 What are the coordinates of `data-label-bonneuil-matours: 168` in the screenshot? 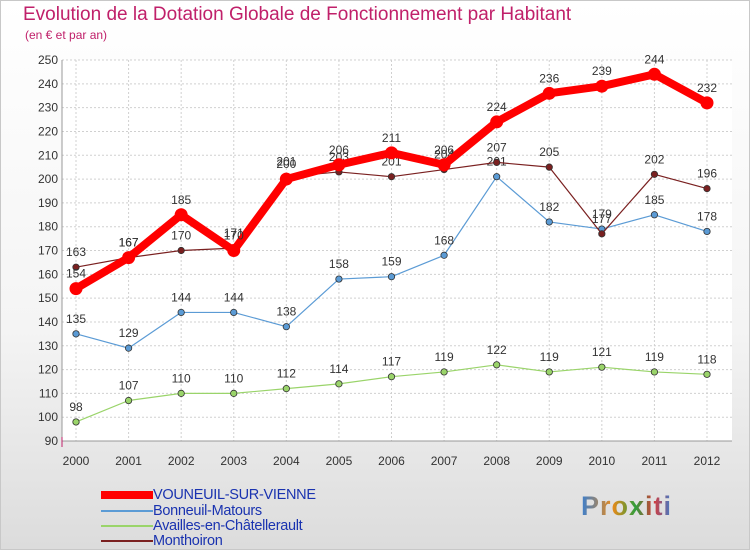 It's located at (444, 240).